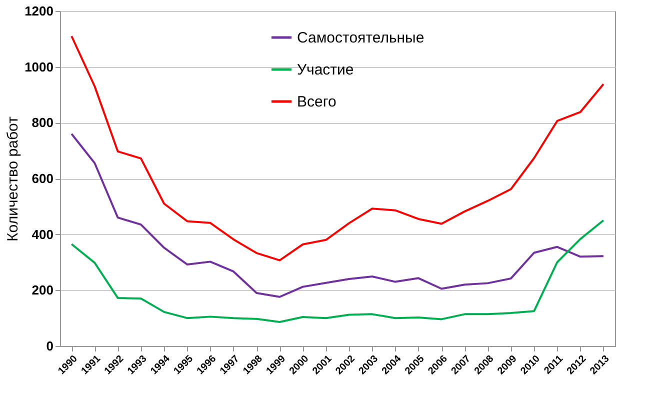 The width and height of the screenshot is (650, 397). Describe the element at coordinates (39, 11) in the screenshot. I see `y-tick-label: 1200` at that location.